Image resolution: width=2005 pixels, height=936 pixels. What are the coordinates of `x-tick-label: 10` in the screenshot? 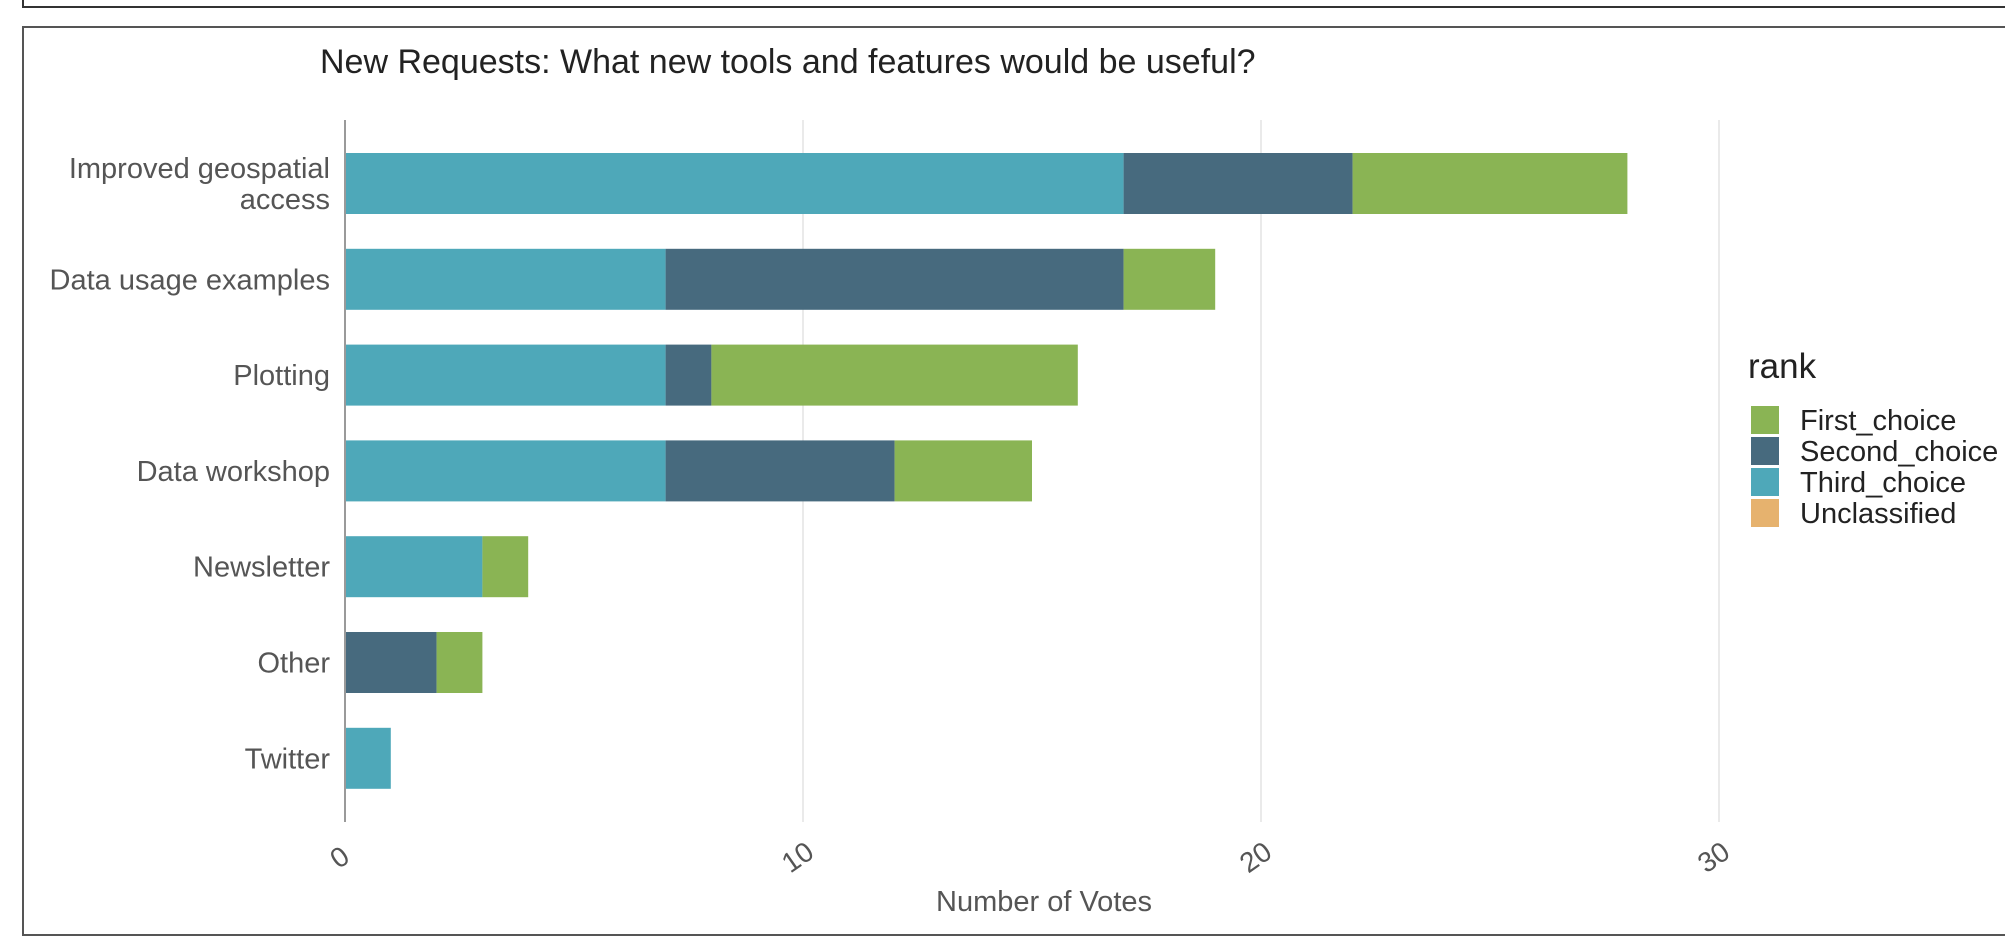 It's located at (797, 857).